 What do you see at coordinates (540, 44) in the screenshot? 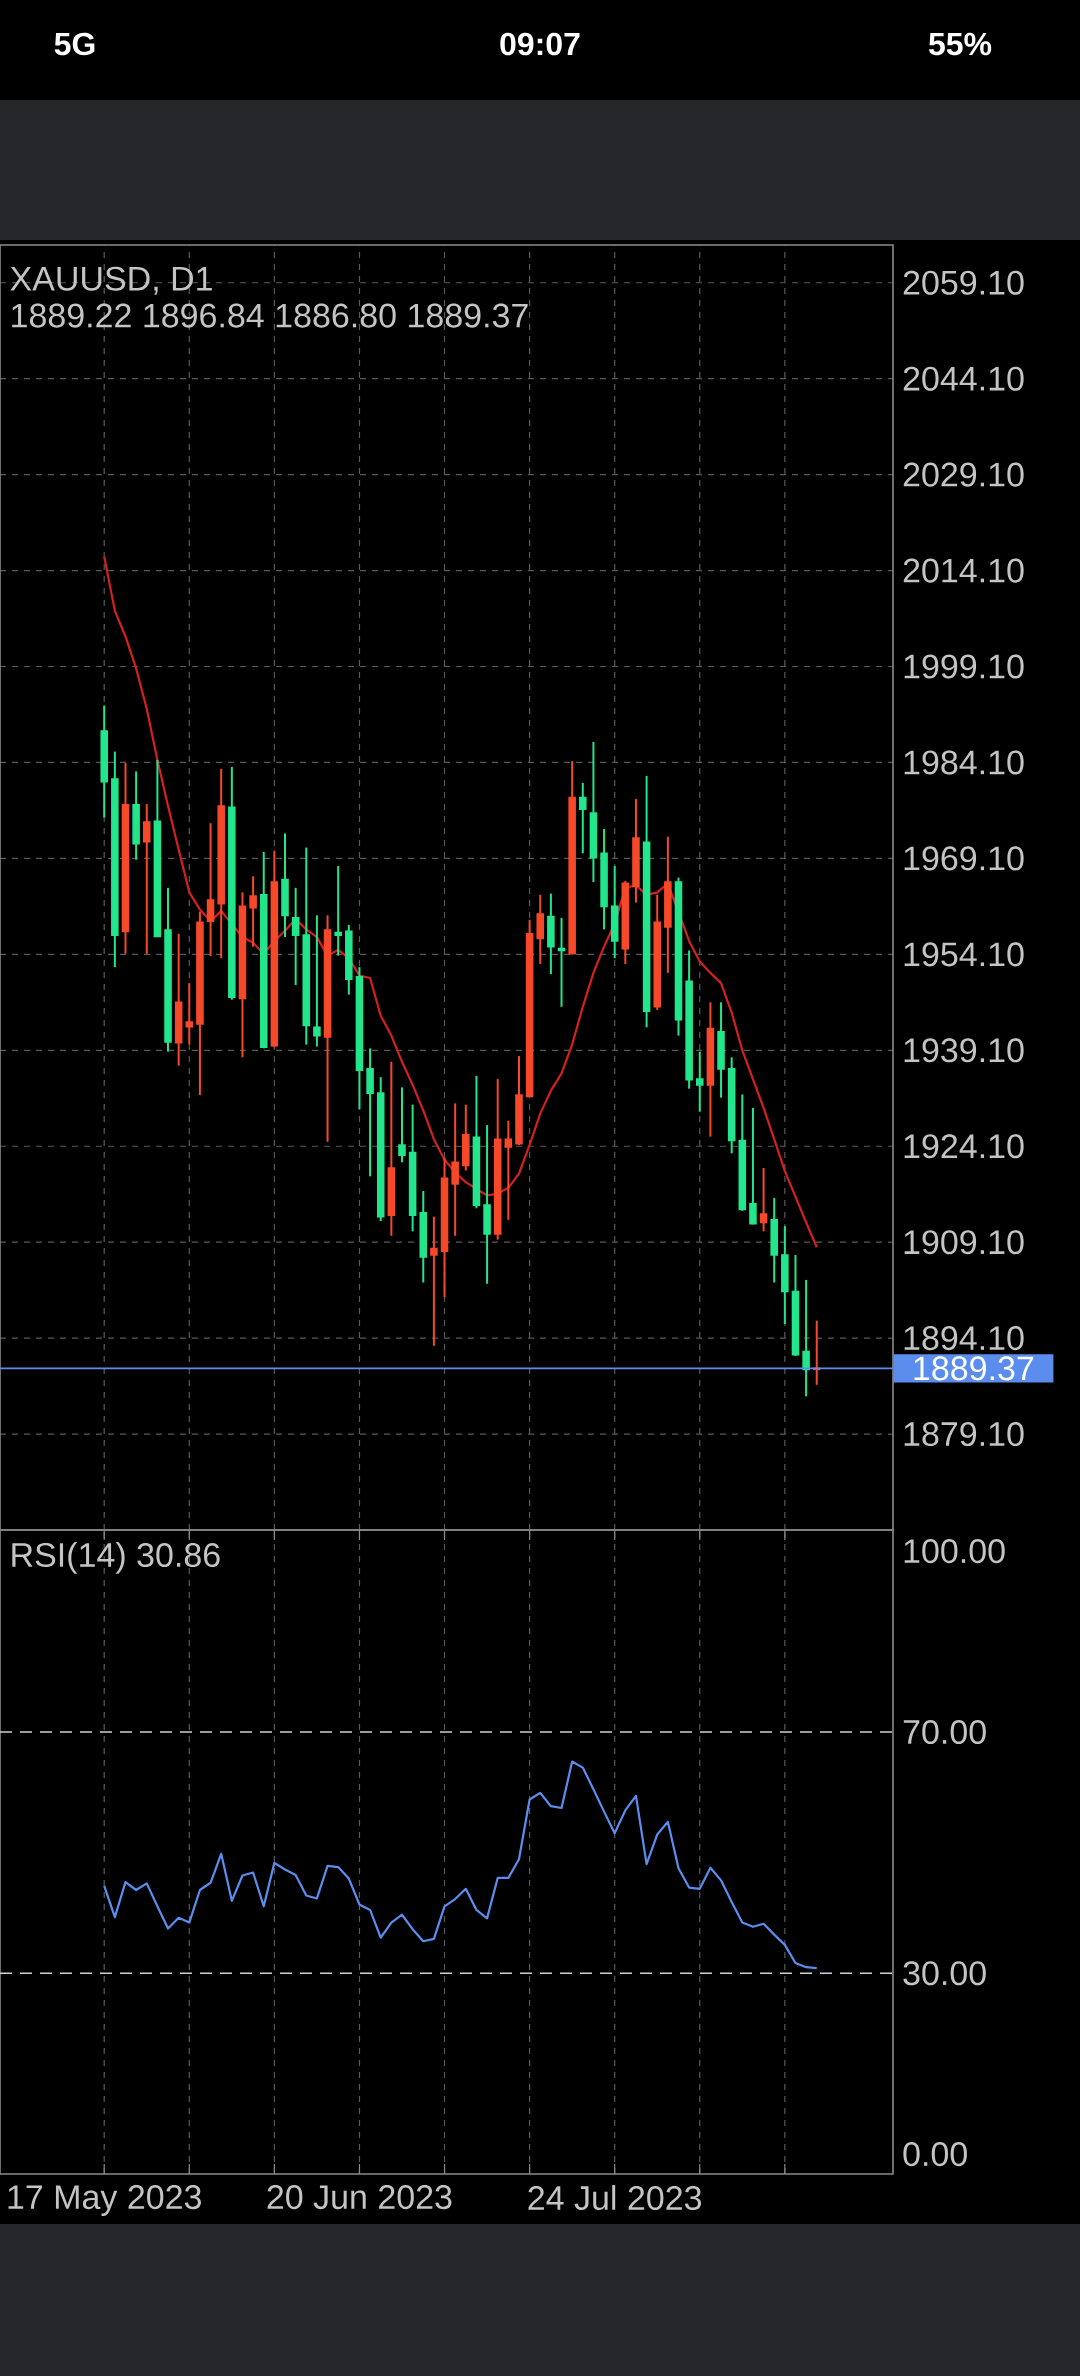
I see `text: 09:07` at bounding box center [540, 44].